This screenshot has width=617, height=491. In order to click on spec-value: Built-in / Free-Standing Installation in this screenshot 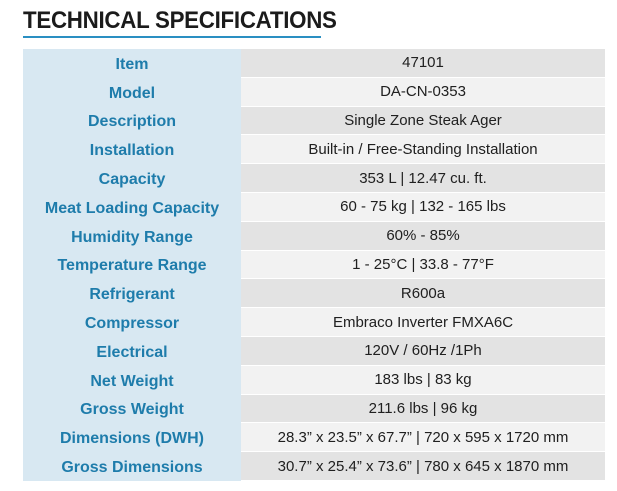, I will do `click(423, 150)`.